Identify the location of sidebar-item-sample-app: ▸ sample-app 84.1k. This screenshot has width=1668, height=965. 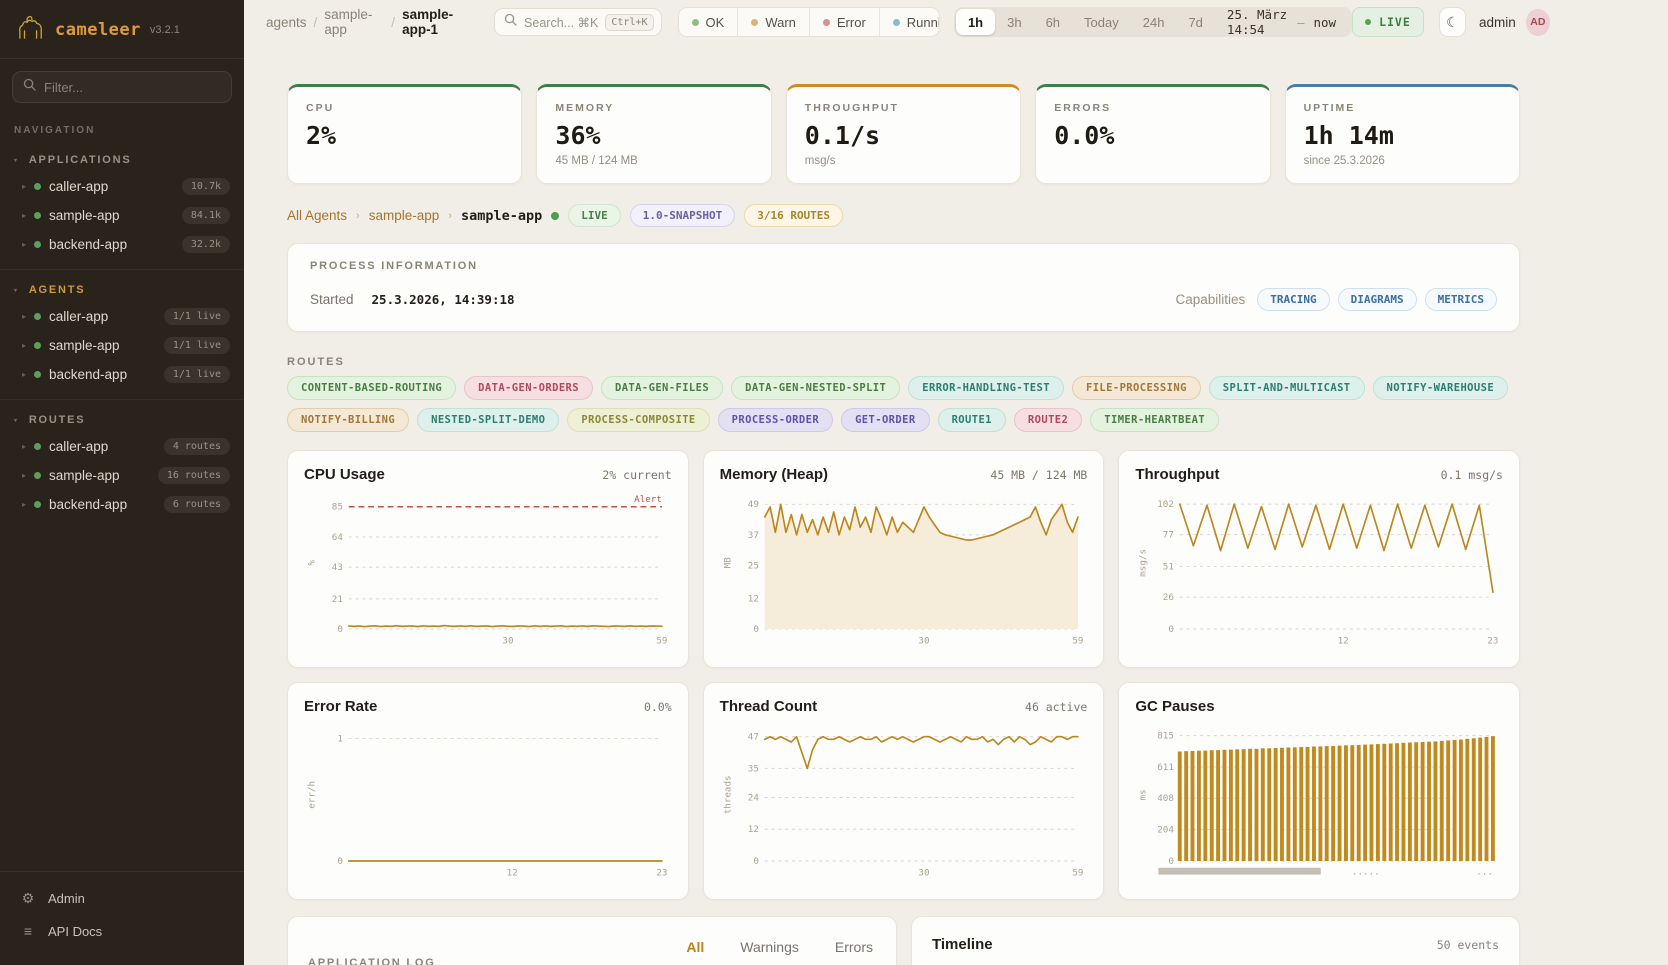
(122, 215).